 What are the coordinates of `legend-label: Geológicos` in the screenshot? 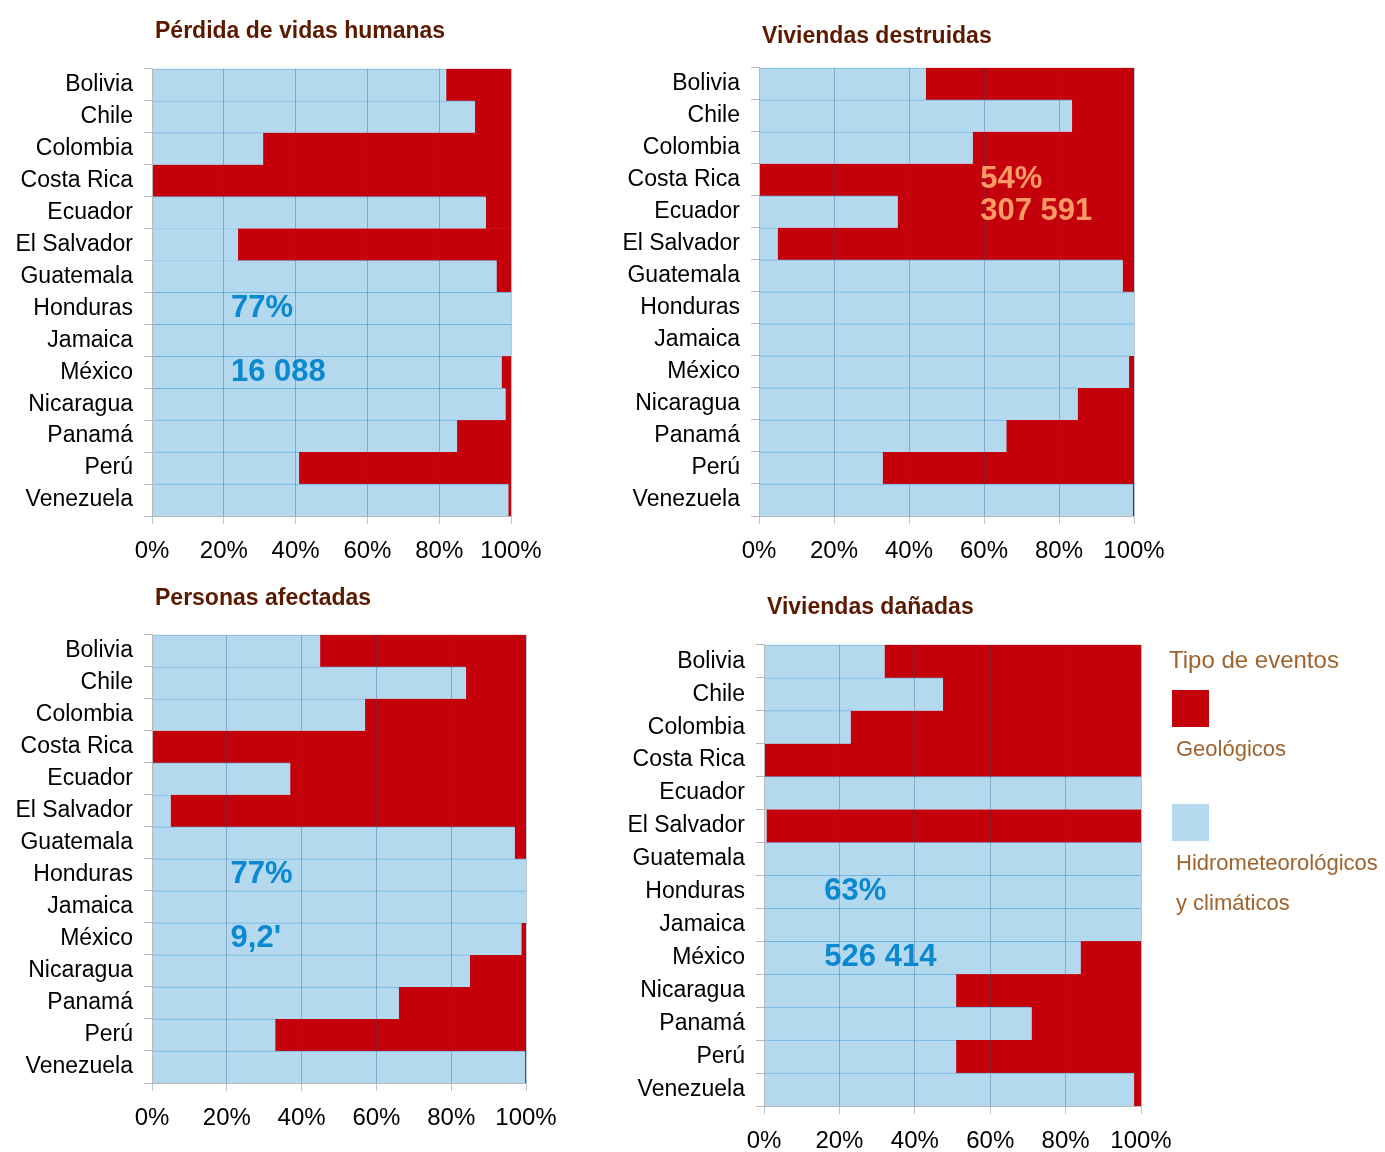 It's located at (1232, 749).